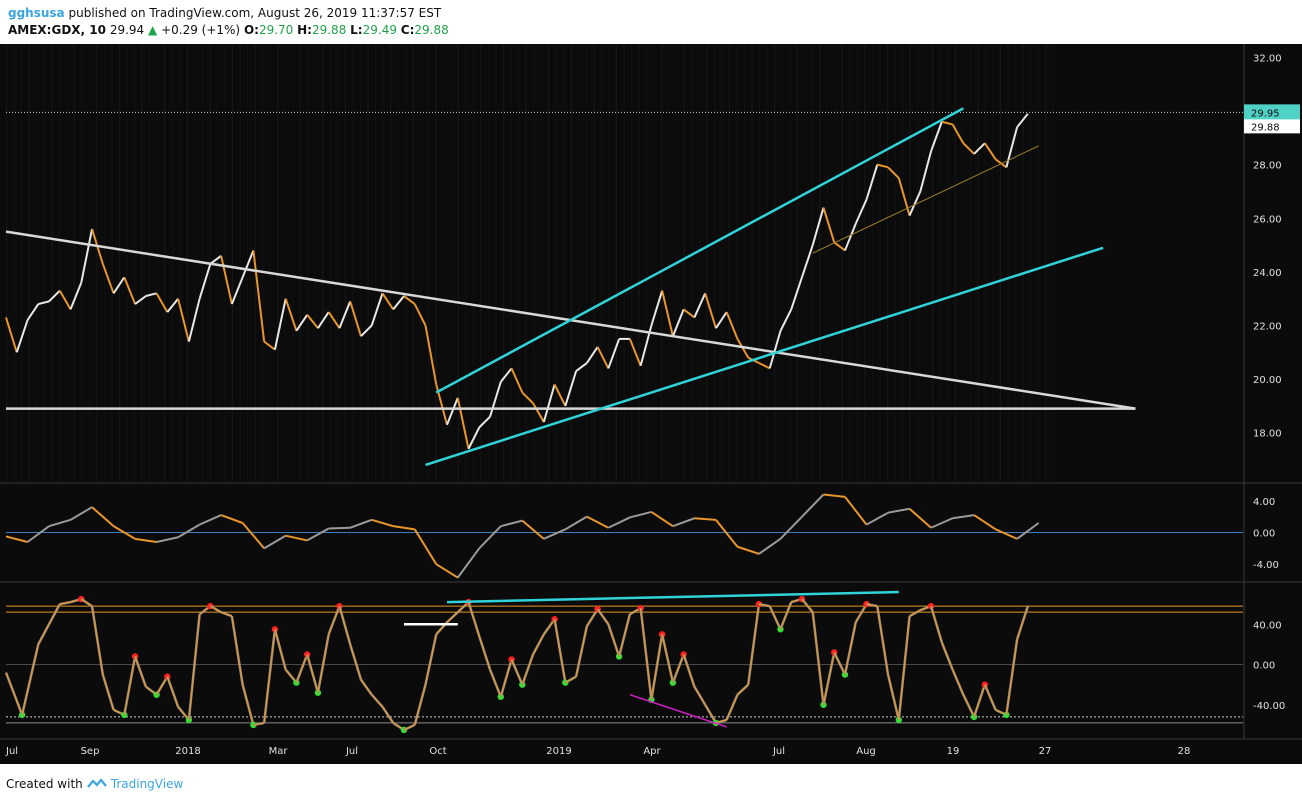  Describe the element at coordinates (1264, 666) in the screenshot. I see `stoch-tick-label: 0.00` at that location.